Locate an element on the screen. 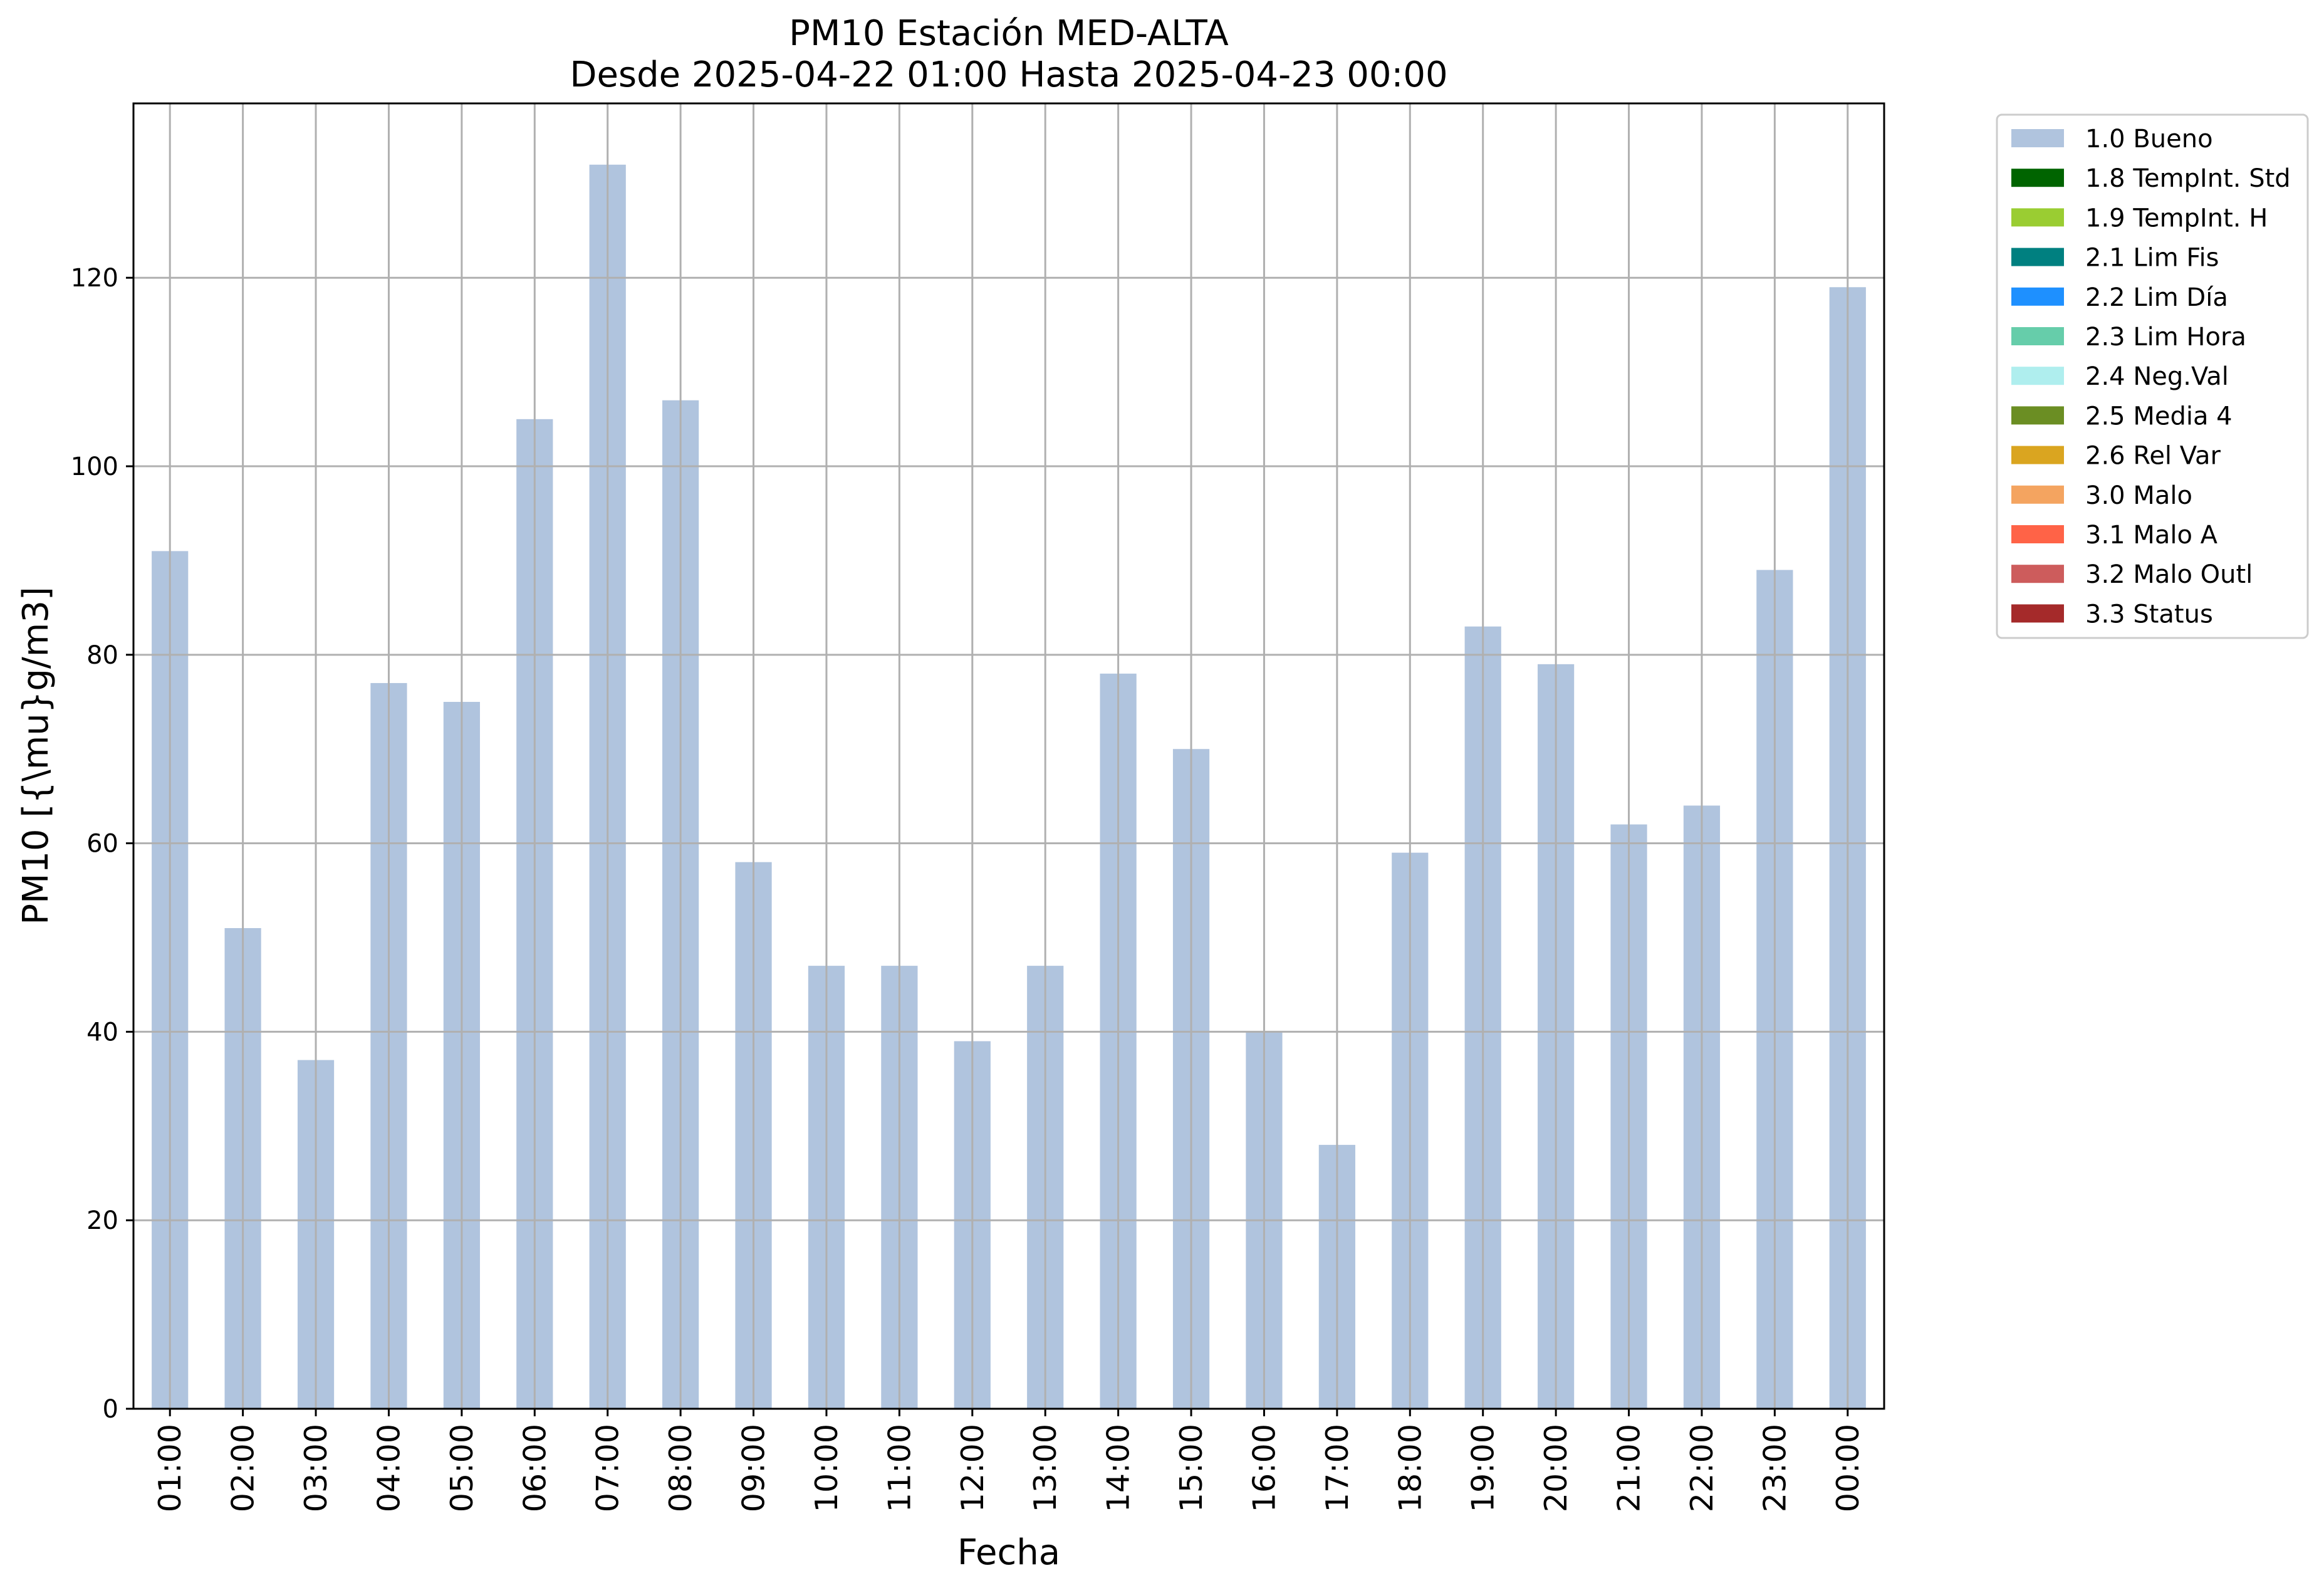 The height and width of the screenshot is (1588, 2324). legend-label: 1.8 TempInt. Std is located at coordinates (2188, 178).